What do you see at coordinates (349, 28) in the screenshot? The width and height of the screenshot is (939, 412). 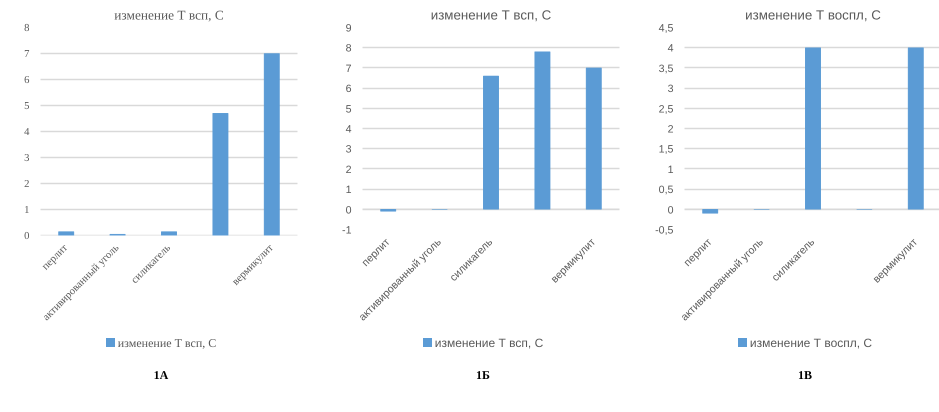 I see `y-tick-label: 9` at bounding box center [349, 28].